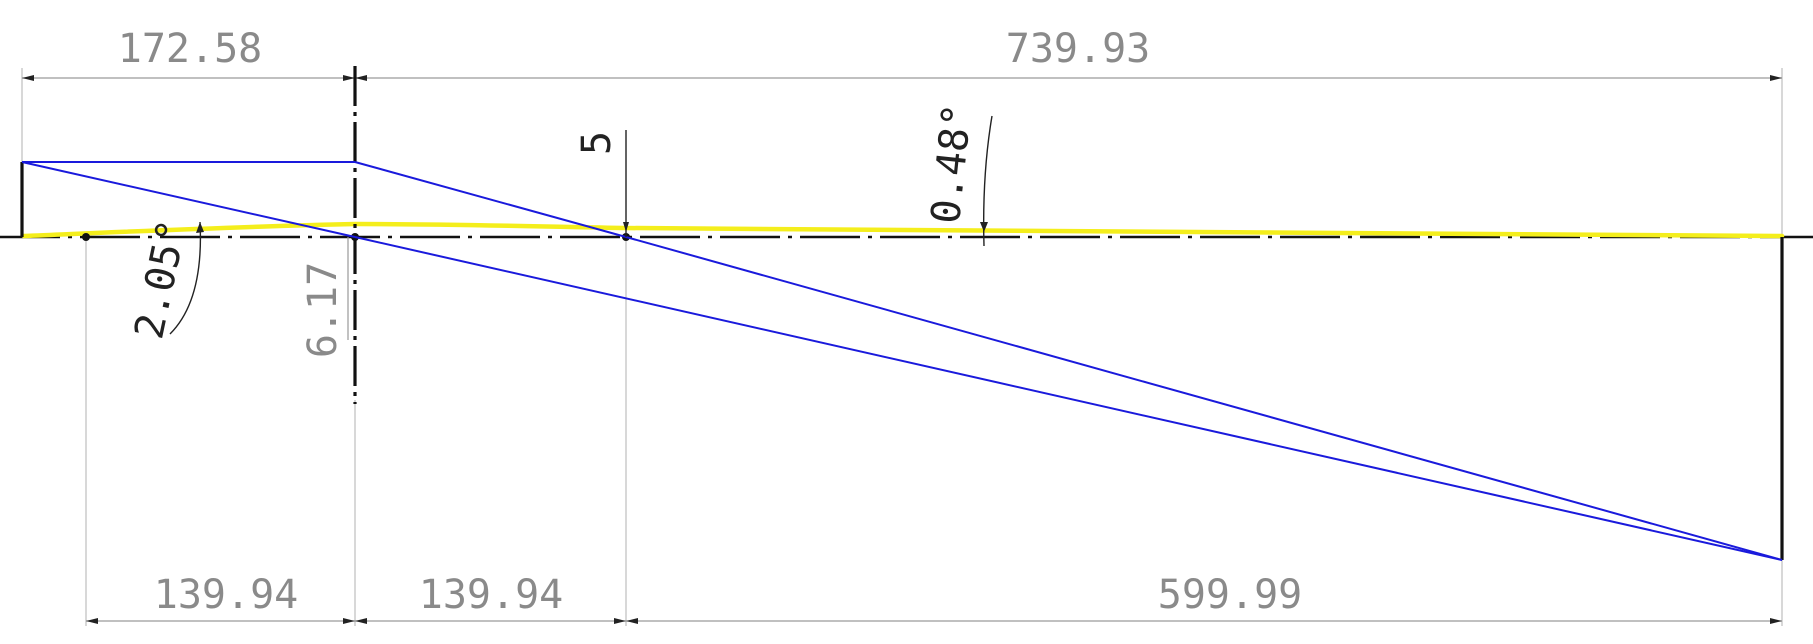 Image resolution: width=1813 pixels, height=644 pixels. What do you see at coordinates (190, 49) in the screenshot?
I see `dim-label-top-left: 172.58` at bounding box center [190, 49].